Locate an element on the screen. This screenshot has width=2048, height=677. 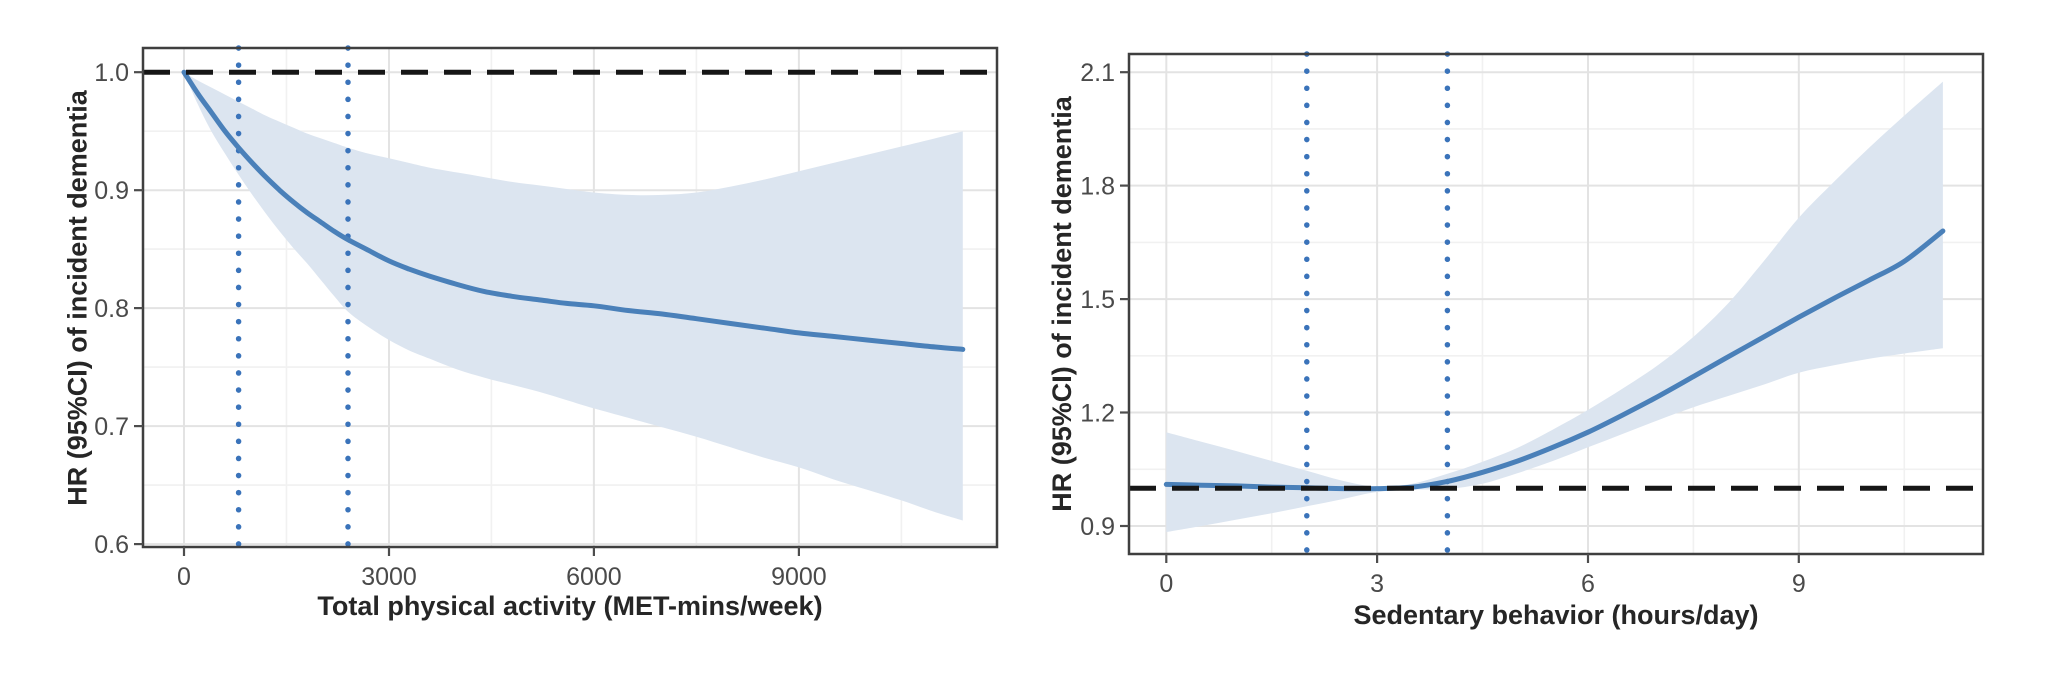
hr-curve is located at coordinates (1554, 360).